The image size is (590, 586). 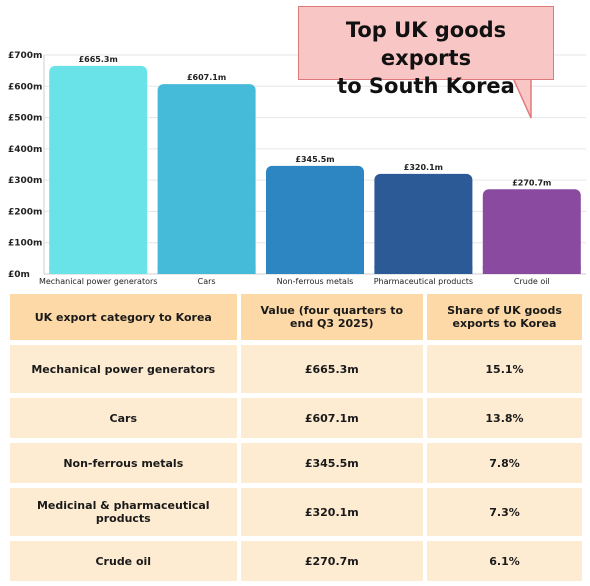 I want to click on y-tick-label: £400m, so click(x=25, y=150).